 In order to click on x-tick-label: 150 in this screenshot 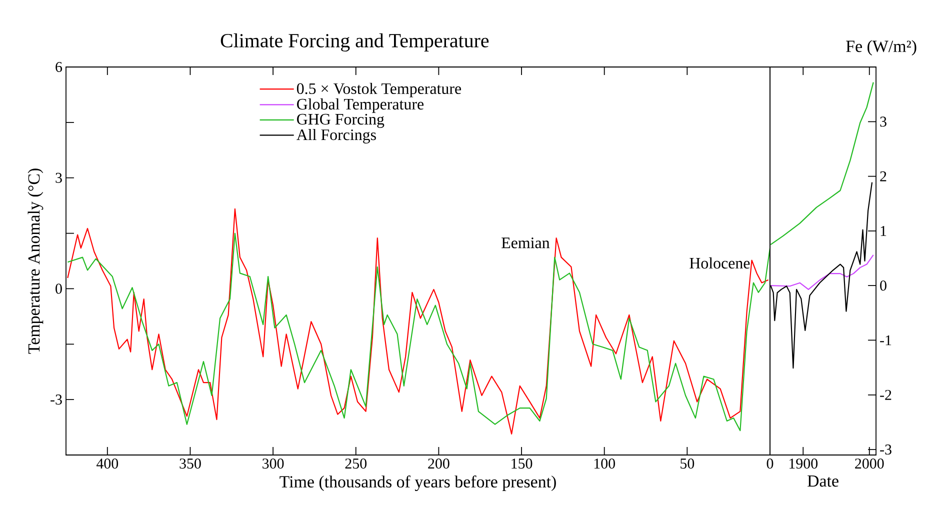, I will do `click(522, 463)`.